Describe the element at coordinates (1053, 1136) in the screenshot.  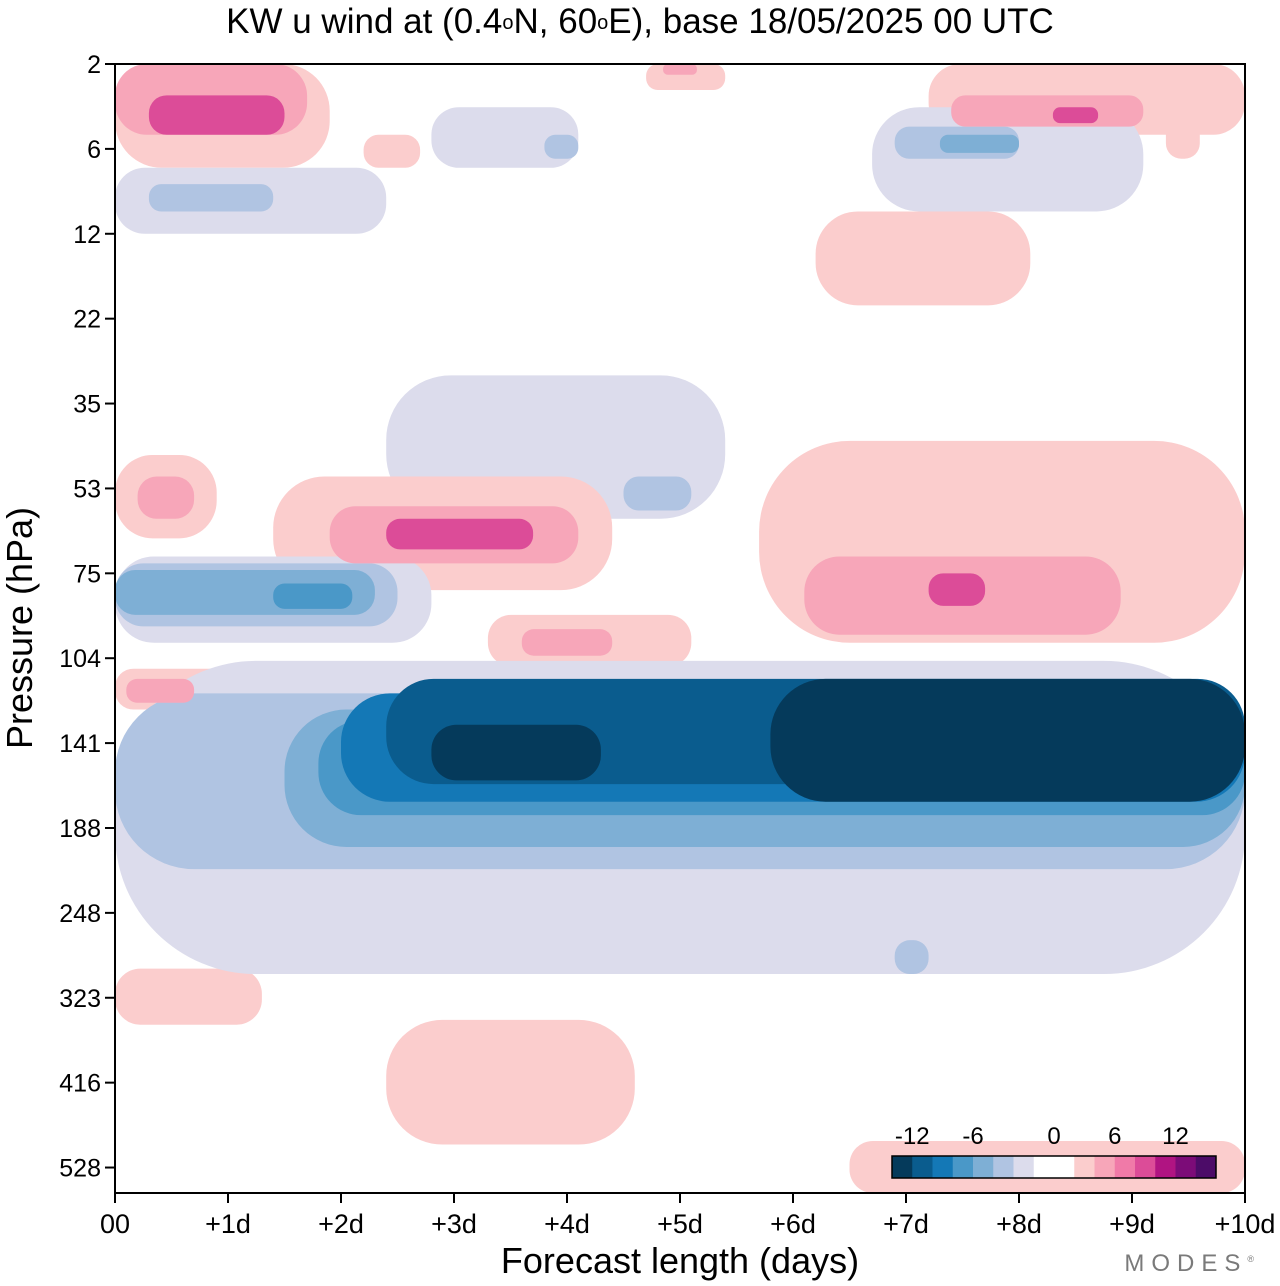
I see `colorbar-tick-label: 0` at that location.